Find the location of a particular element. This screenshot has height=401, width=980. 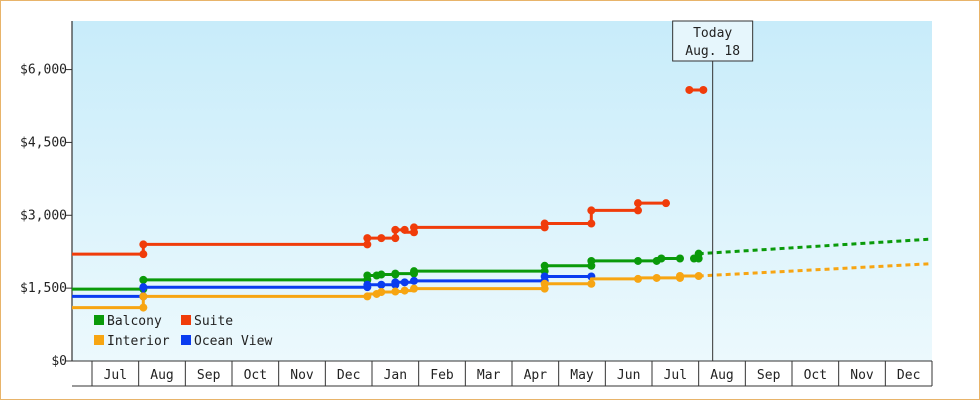

y-tick-label: $4,500 is located at coordinates (43, 142).